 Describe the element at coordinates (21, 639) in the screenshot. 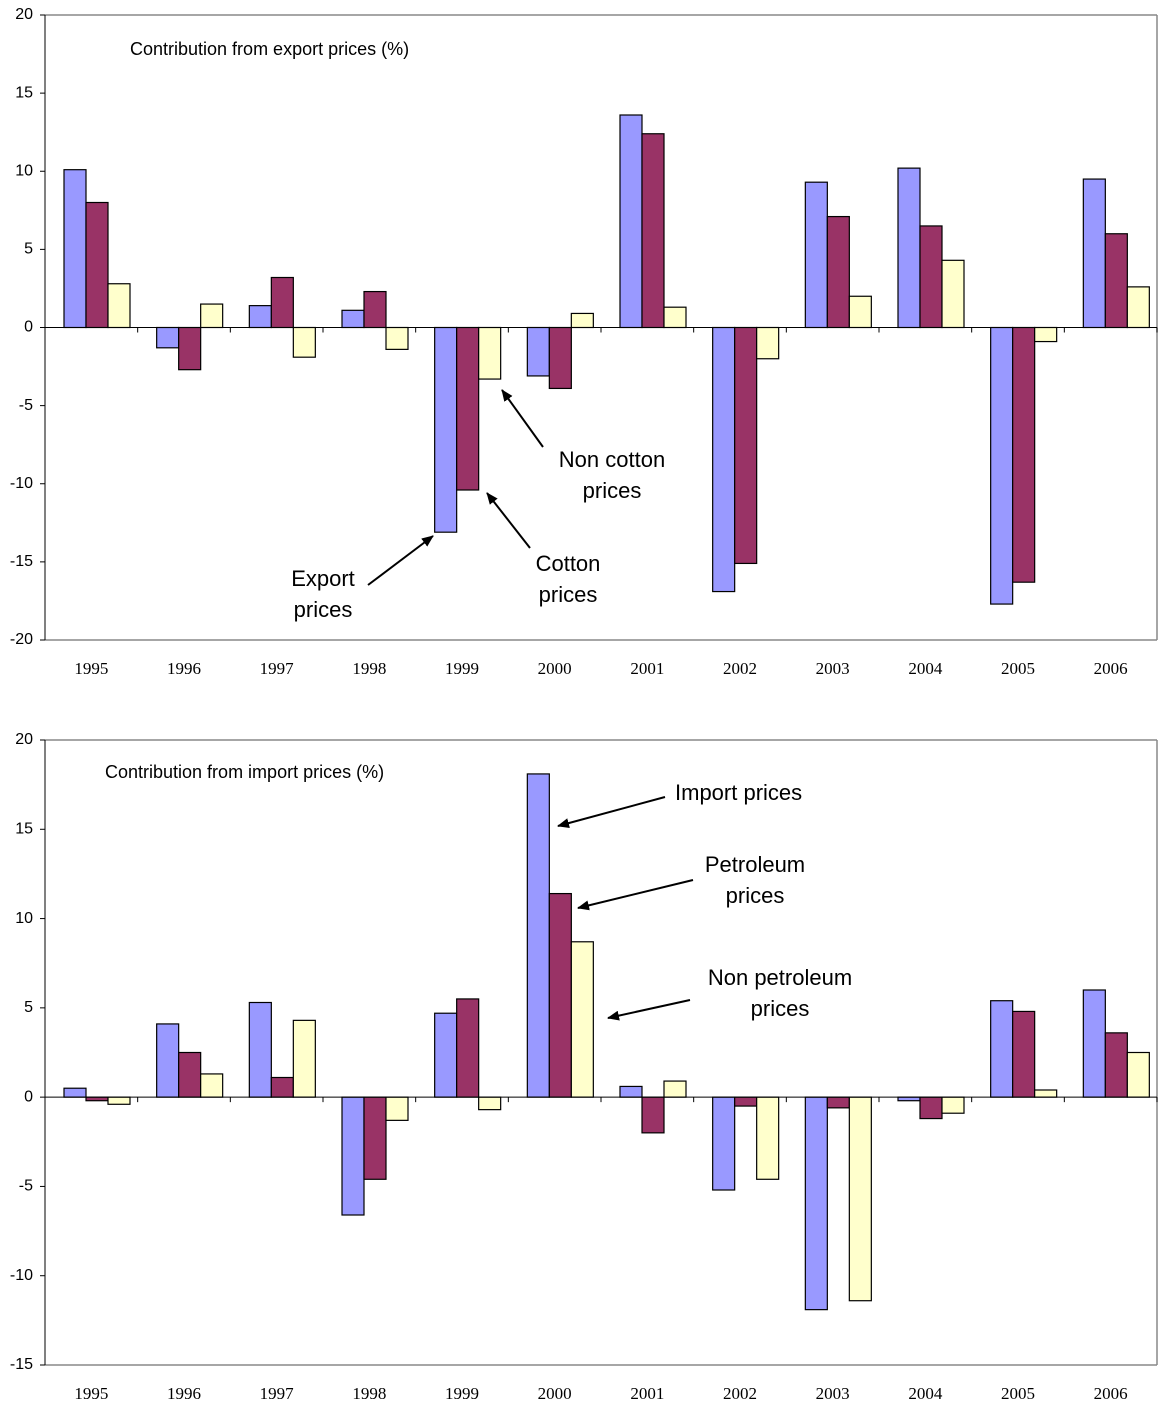

I see `y-tick-label: -20` at that location.